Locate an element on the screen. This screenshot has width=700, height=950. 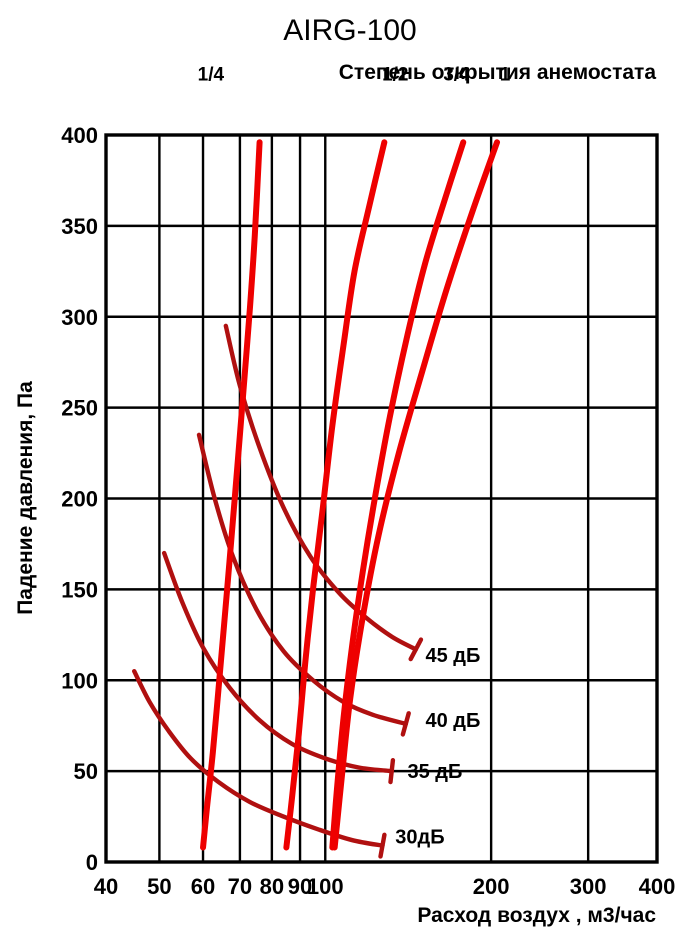
x-tick-label: 70 is located at coordinates (240, 886).